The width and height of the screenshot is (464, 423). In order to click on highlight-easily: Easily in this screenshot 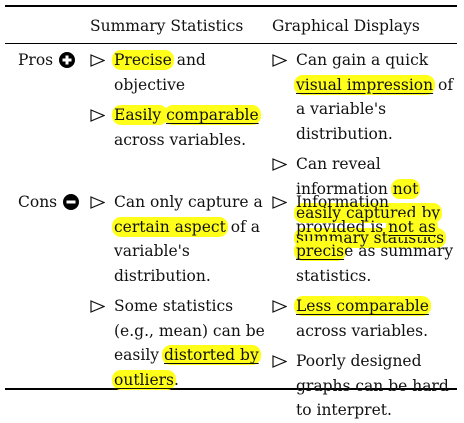, I will do `click(140, 115)`.